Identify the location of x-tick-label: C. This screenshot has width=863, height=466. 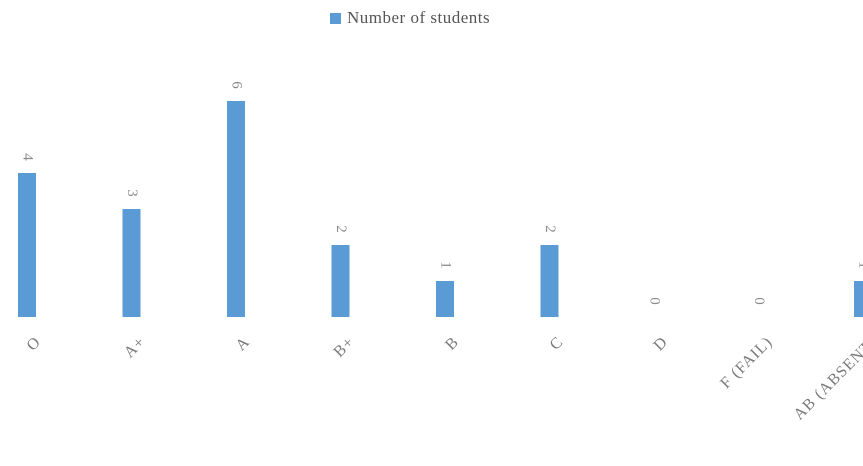
(557, 343).